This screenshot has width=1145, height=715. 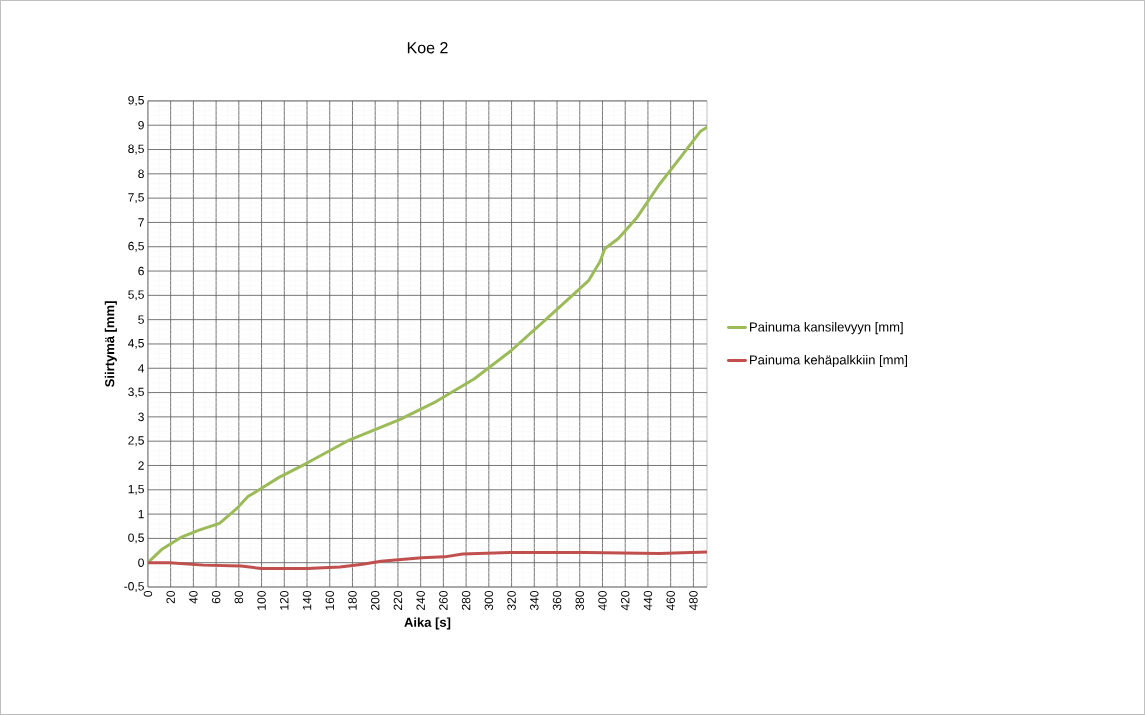 I want to click on x-tick-label: 360, so click(x=557, y=601).